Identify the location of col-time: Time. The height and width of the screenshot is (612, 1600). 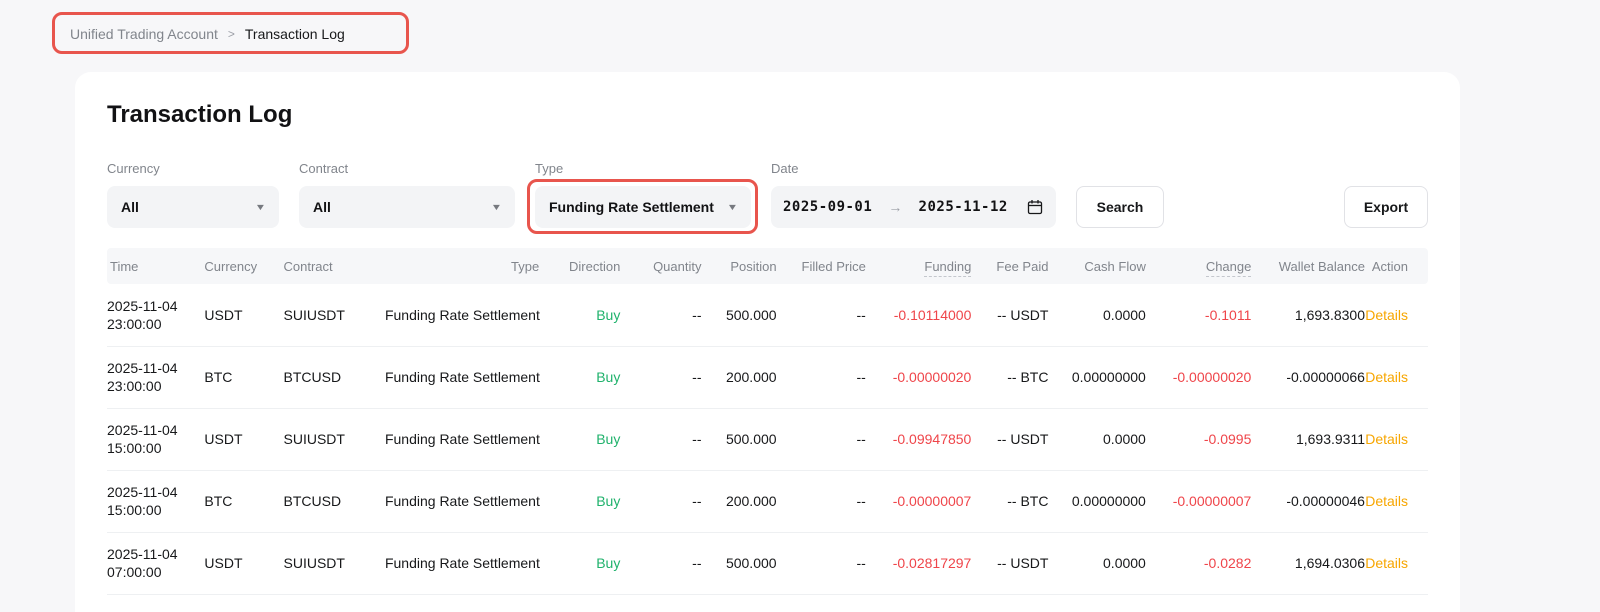
(156, 266).